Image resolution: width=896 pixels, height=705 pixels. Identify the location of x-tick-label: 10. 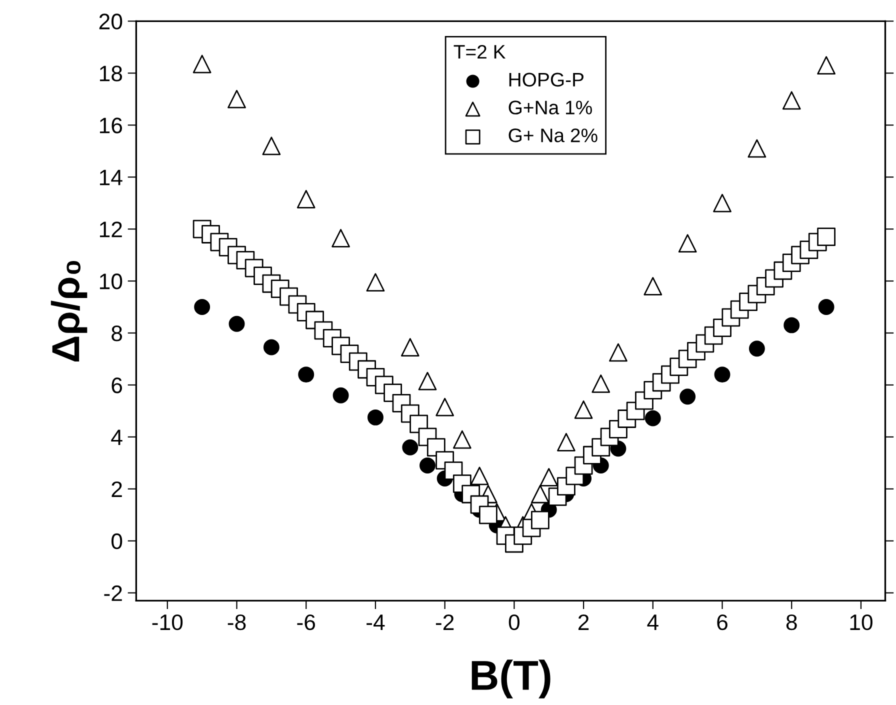
(861, 622).